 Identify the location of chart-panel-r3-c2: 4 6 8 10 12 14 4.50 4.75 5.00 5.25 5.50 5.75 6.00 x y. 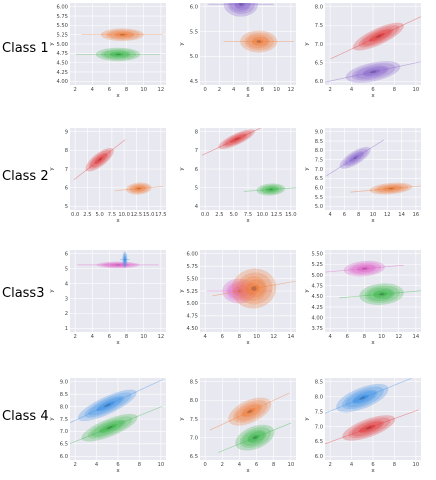
(237, 298).